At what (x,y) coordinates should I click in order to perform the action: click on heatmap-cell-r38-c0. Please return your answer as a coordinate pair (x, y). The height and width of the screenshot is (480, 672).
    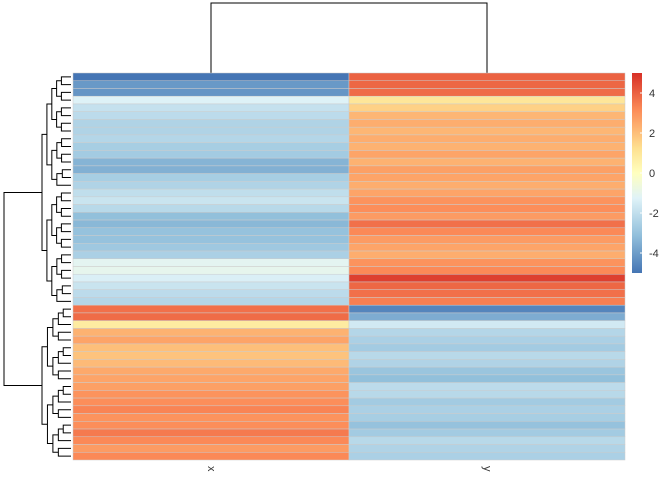
    Looking at the image, I should click on (211, 371).